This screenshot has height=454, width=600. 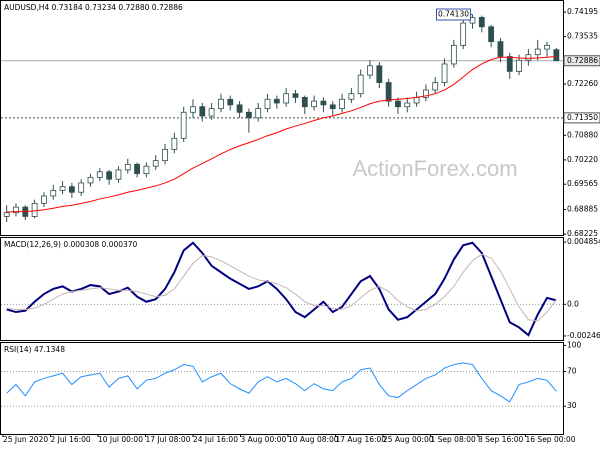 I want to click on x-tick-label: 10 Jul 00:00, so click(x=120, y=439).